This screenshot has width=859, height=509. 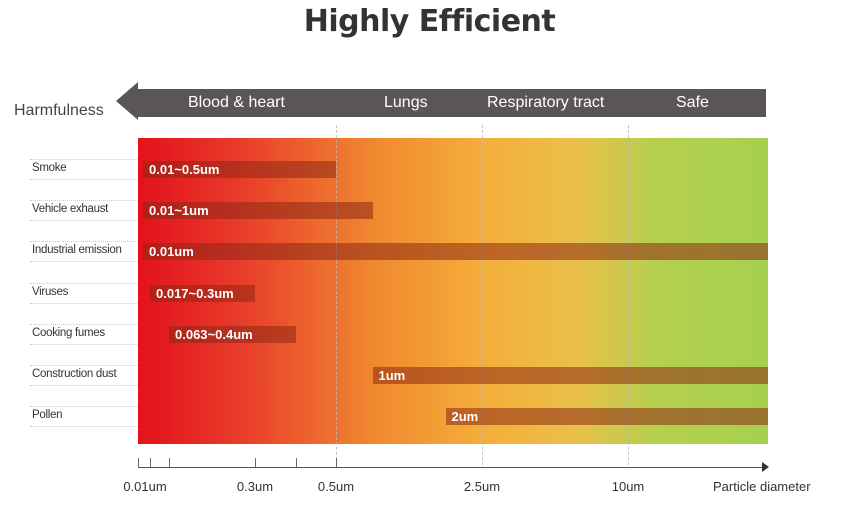 I want to click on range-bar: 1um, so click(x=570, y=375).